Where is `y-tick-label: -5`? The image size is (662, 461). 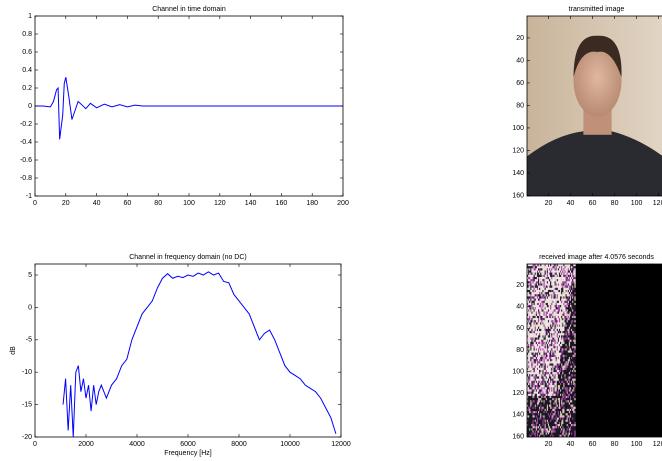 y-tick-label: -5 is located at coordinates (29, 340).